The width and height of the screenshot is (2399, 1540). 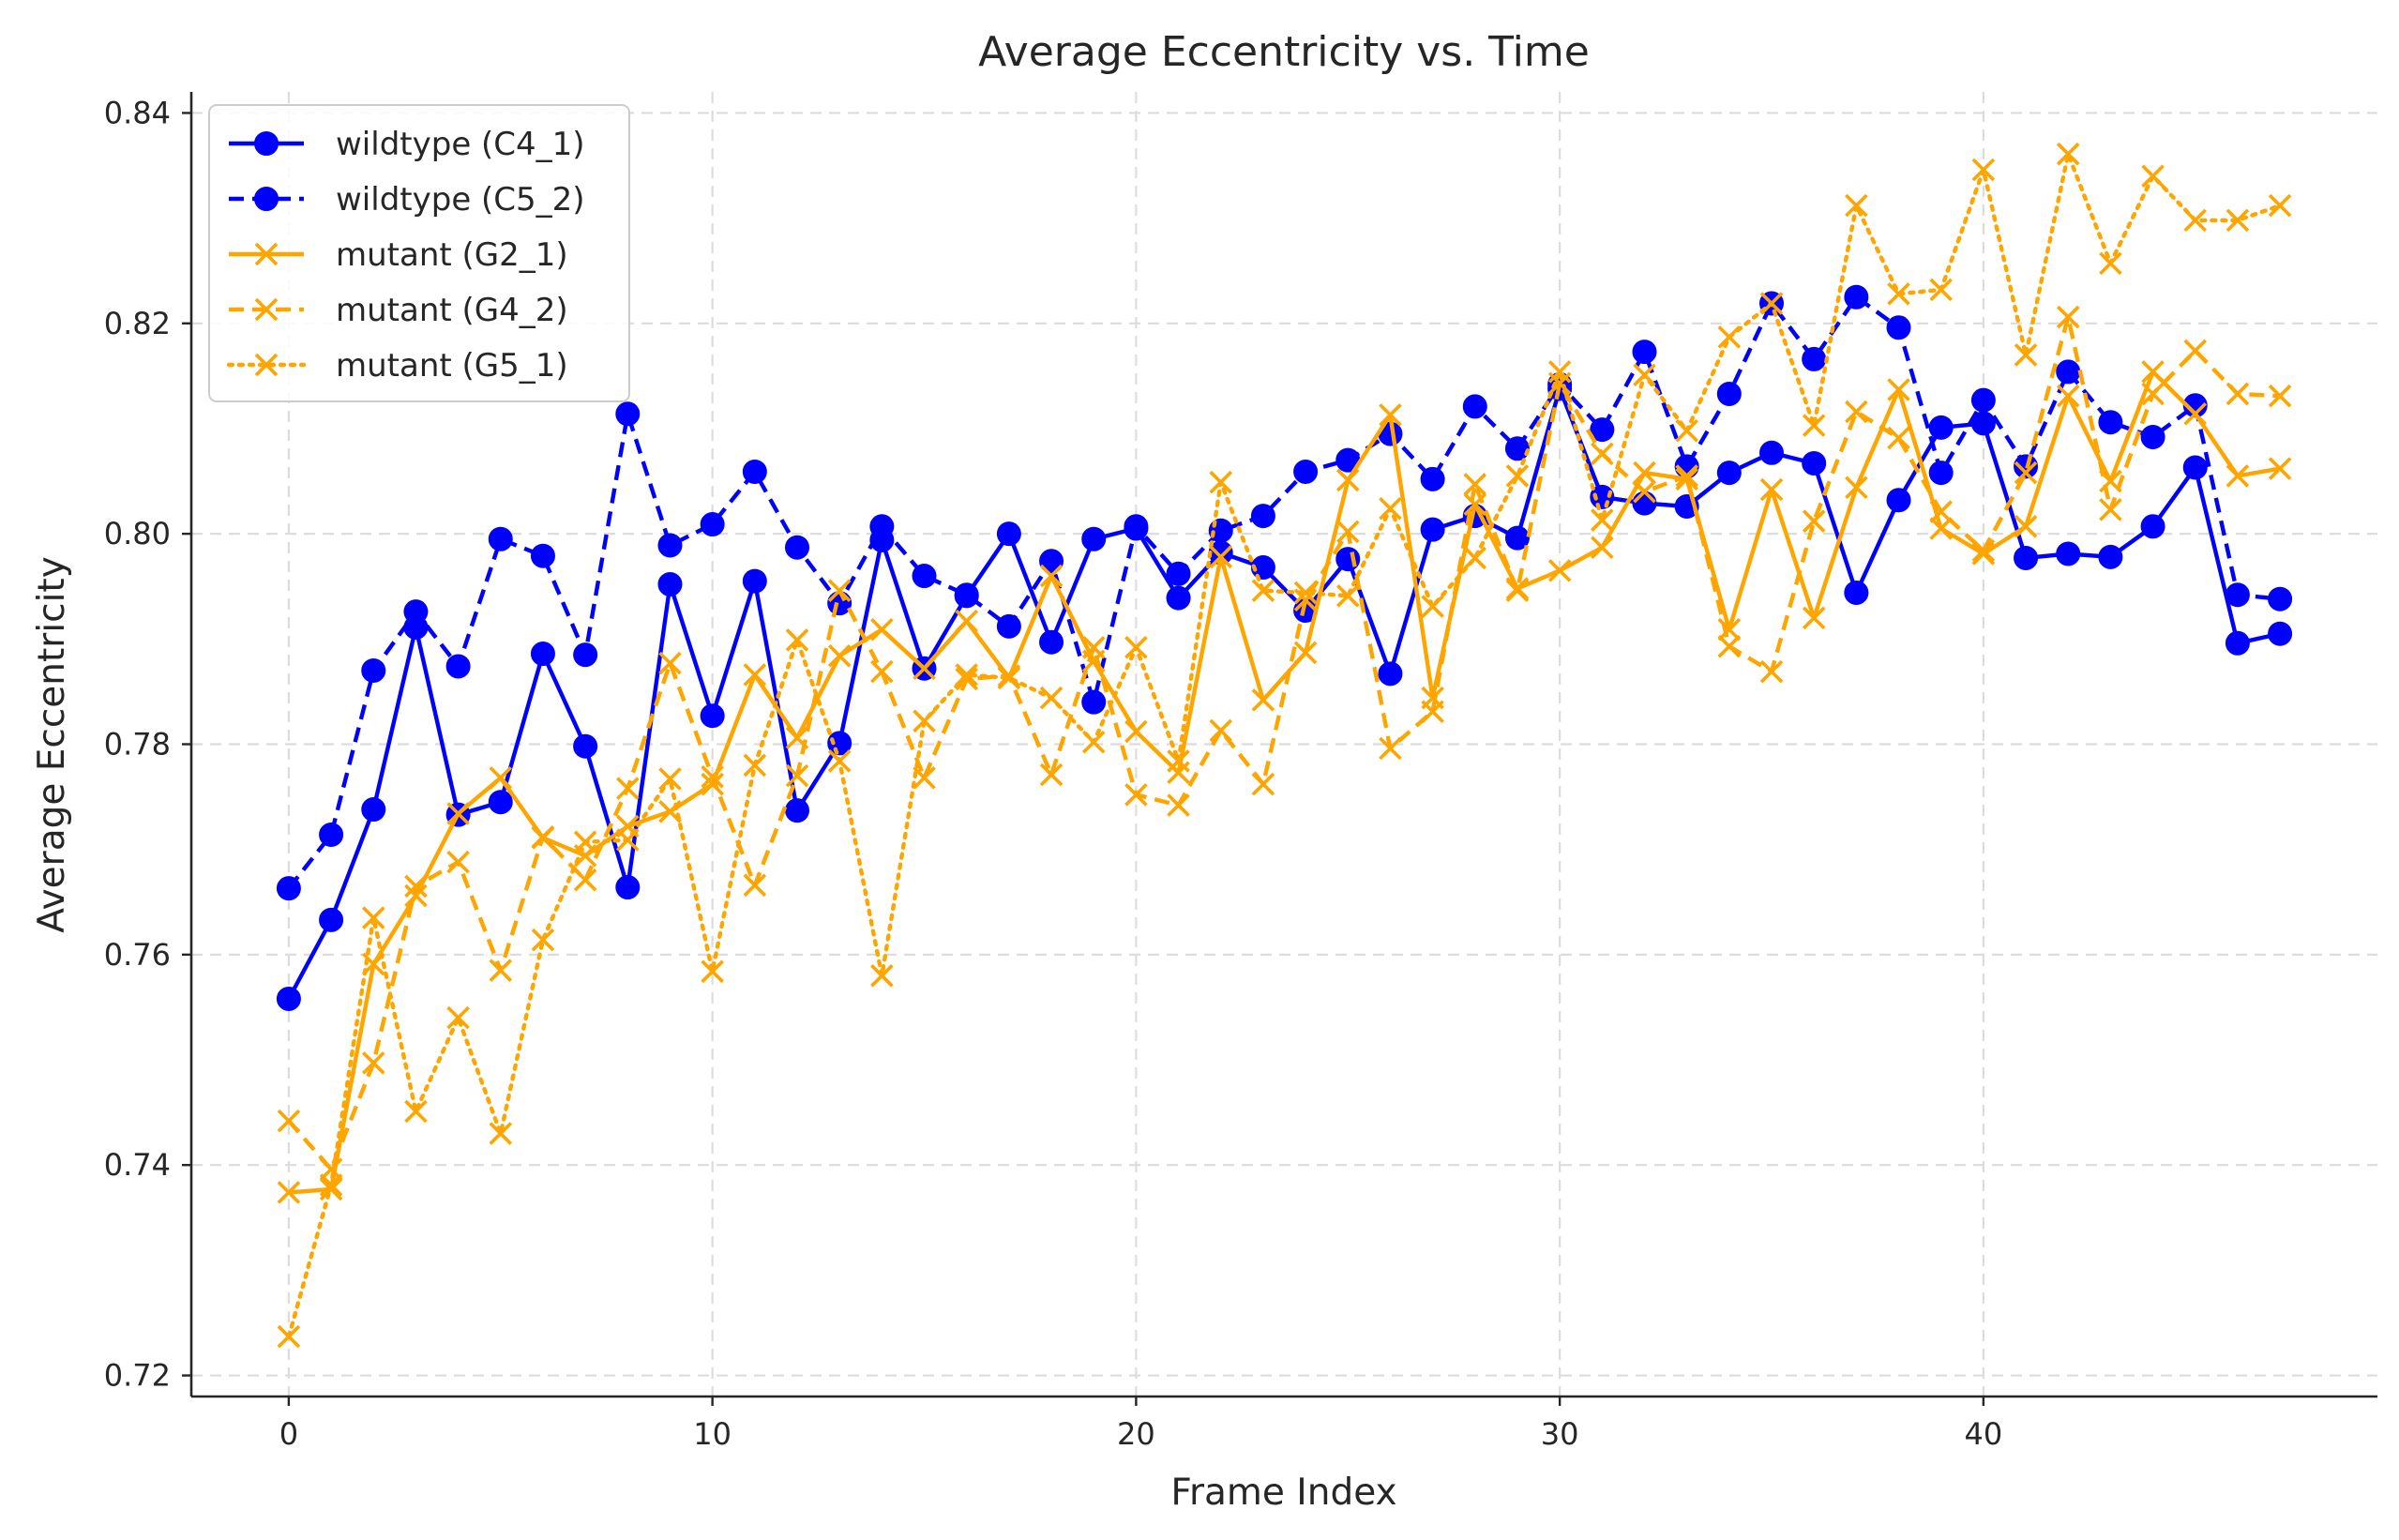 I want to click on legend-label: mutant (G5_1), so click(x=452, y=366).